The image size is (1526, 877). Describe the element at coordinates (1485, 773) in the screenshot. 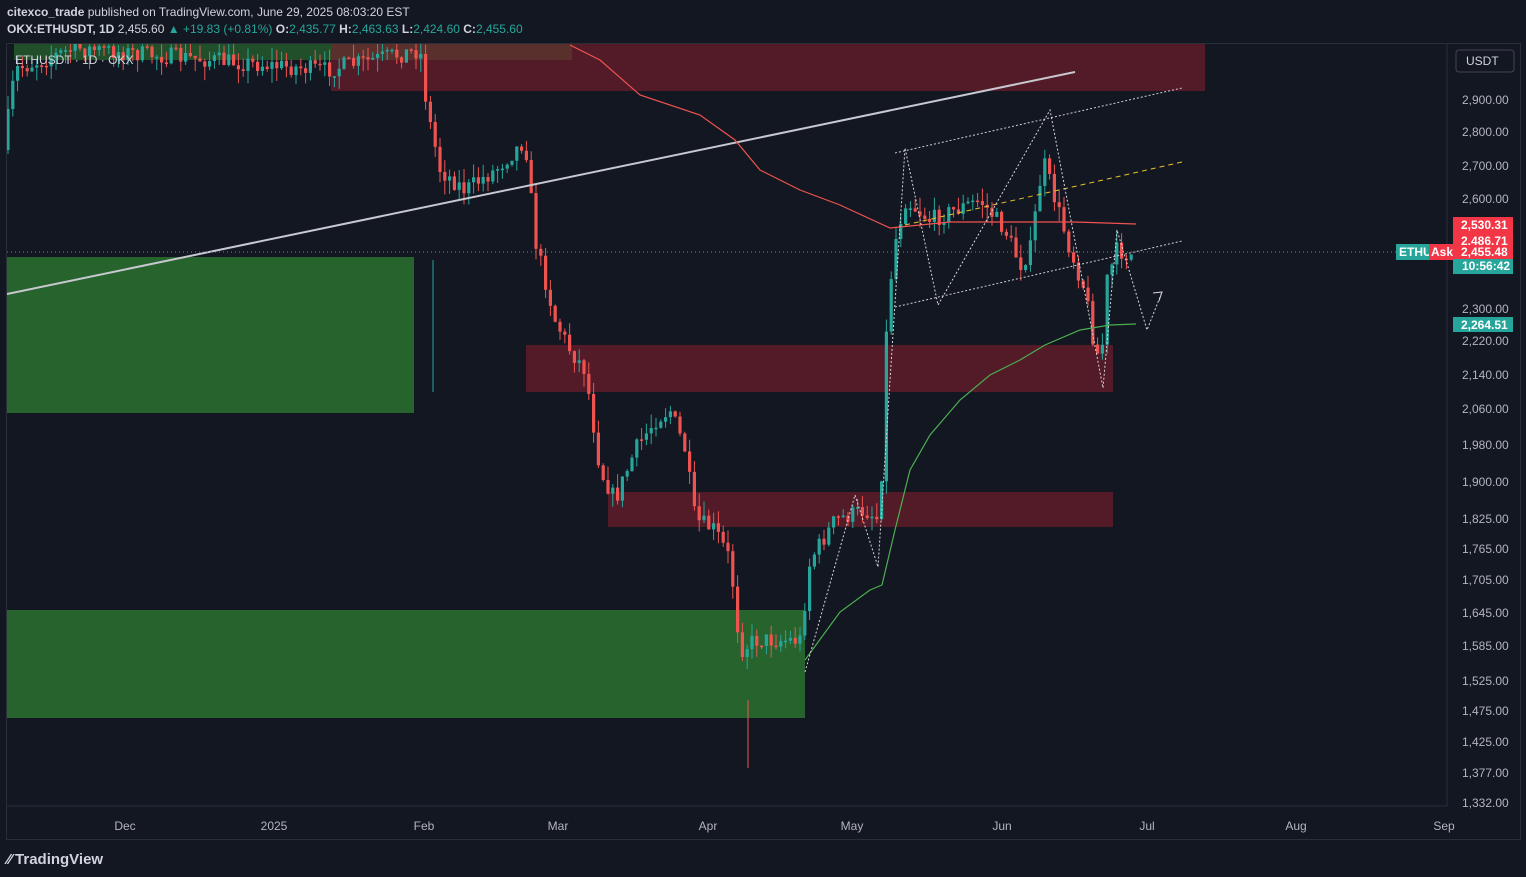

I see `price-tick-label: 1,377.00` at that location.